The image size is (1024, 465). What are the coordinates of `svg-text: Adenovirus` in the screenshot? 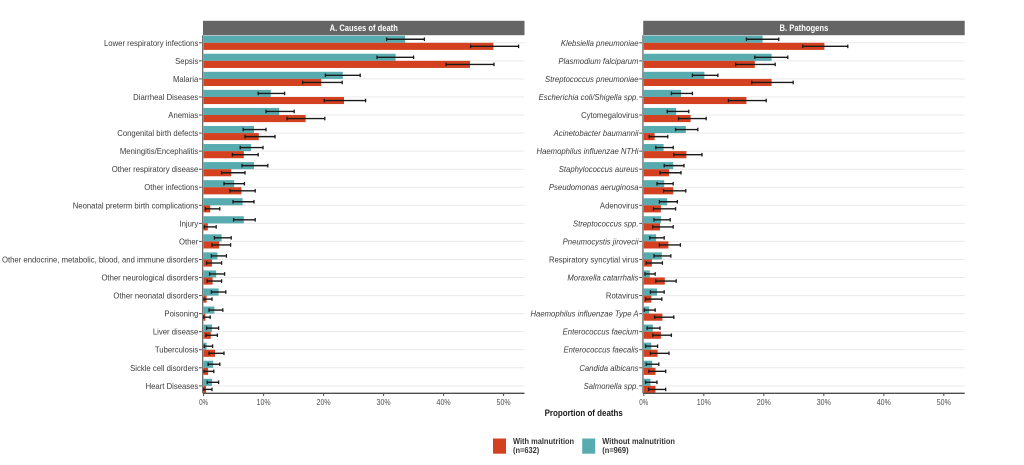 It's located at (619, 205).